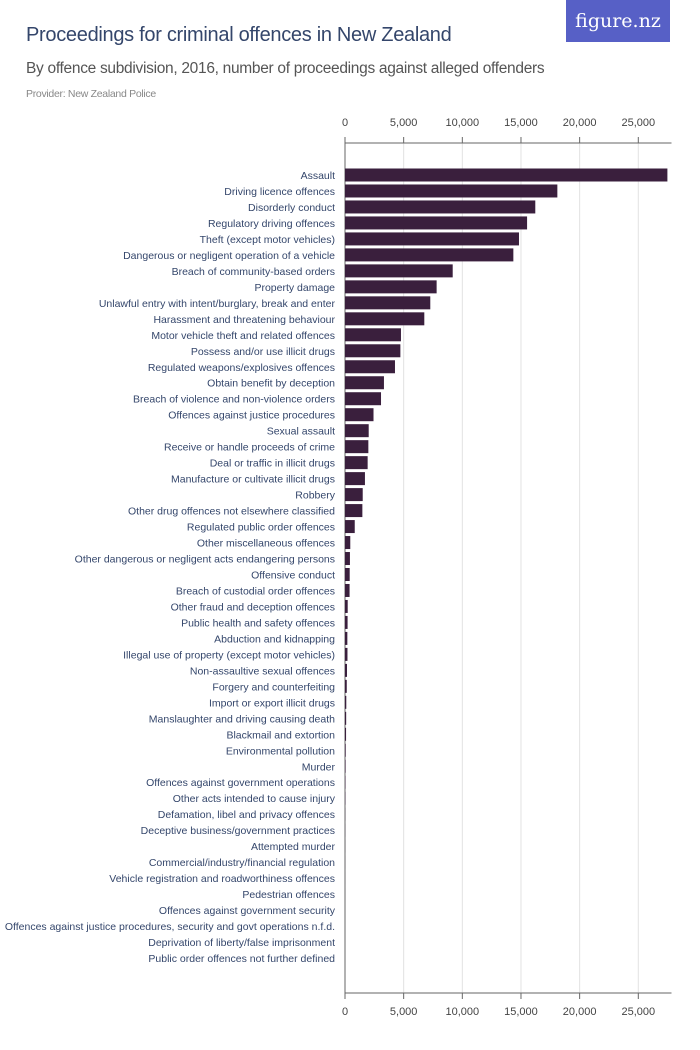  Describe the element at coordinates (240, 783) in the screenshot. I see `category-label: Offences against government operations` at that location.